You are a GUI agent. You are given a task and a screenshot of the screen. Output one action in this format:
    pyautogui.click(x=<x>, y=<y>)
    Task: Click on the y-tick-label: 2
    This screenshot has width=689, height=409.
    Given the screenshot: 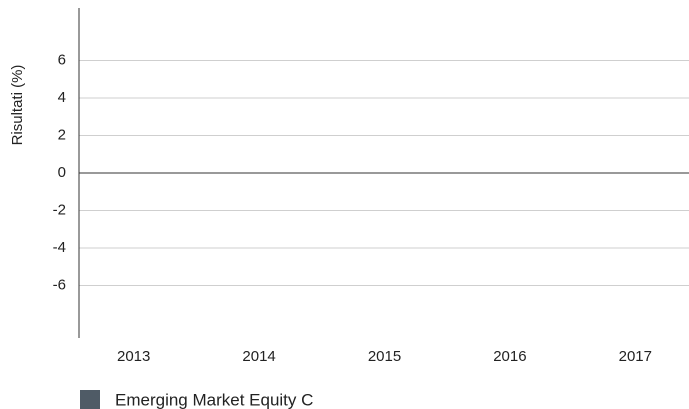 What is the action you would take?
    pyautogui.click(x=62, y=134)
    